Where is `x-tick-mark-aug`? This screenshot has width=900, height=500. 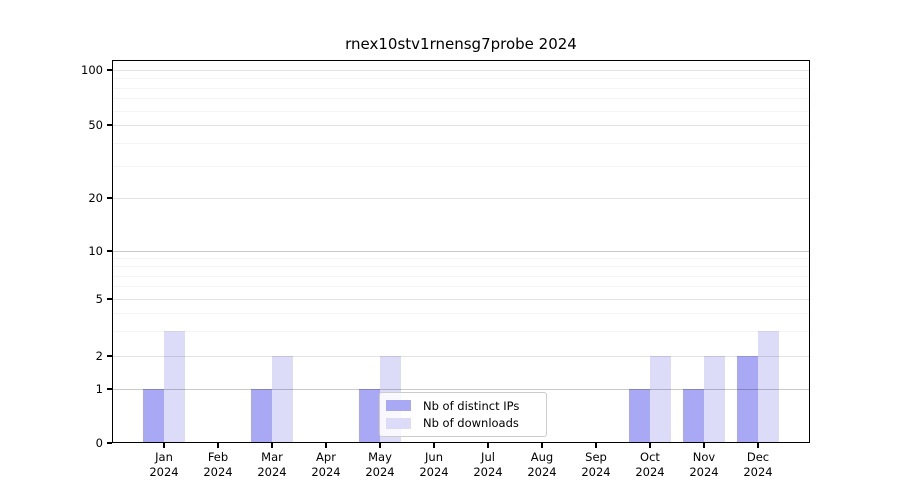 x-tick-mark-aug is located at coordinates (542, 445).